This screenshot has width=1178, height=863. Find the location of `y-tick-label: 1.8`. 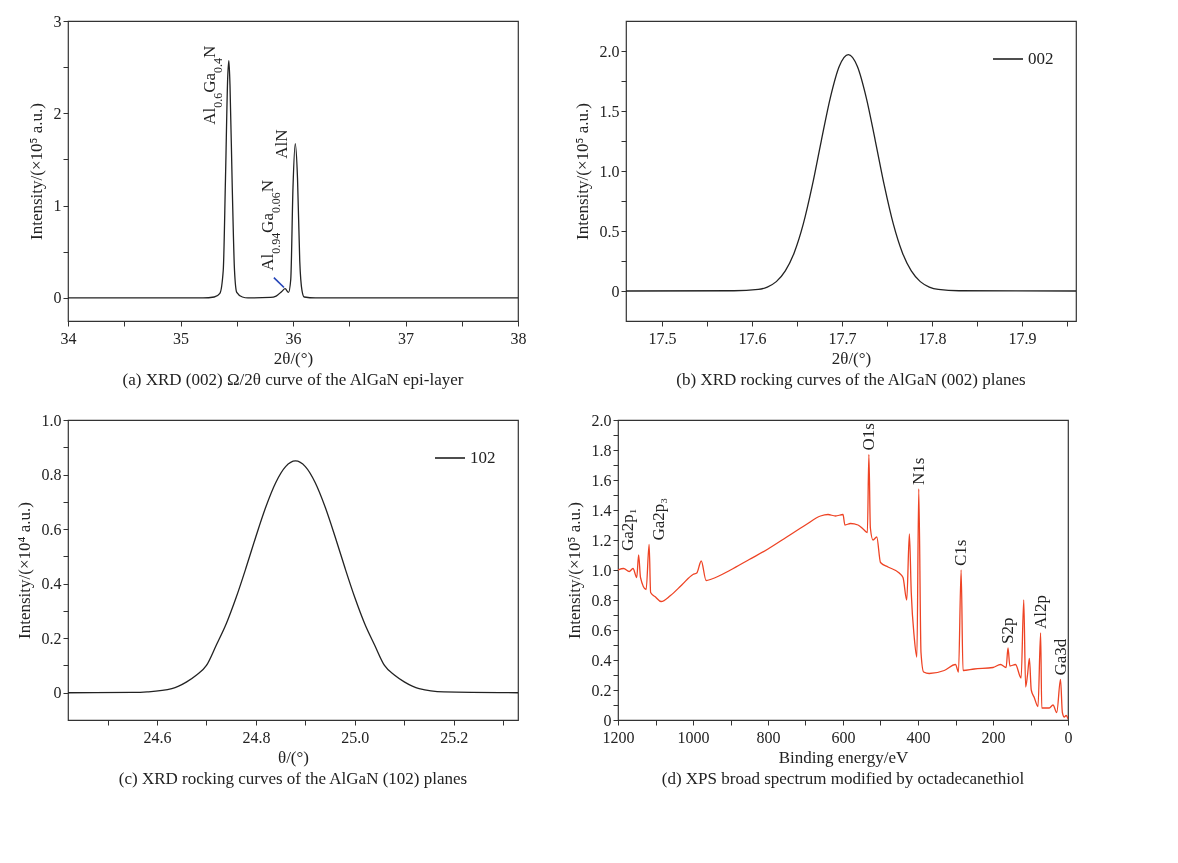

y-tick-label: 1.8 is located at coordinates (601, 450).